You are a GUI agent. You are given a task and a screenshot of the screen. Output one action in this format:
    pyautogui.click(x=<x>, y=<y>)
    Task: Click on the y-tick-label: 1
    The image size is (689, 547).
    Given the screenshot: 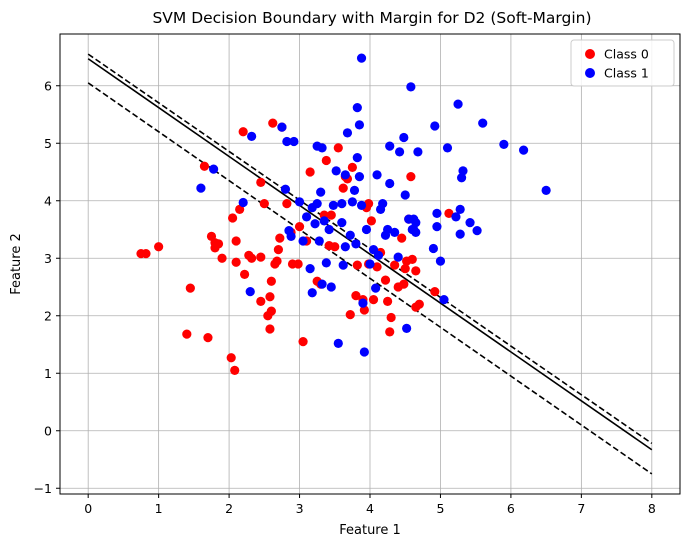 What is the action you would take?
    pyautogui.click(x=48, y=373)
    